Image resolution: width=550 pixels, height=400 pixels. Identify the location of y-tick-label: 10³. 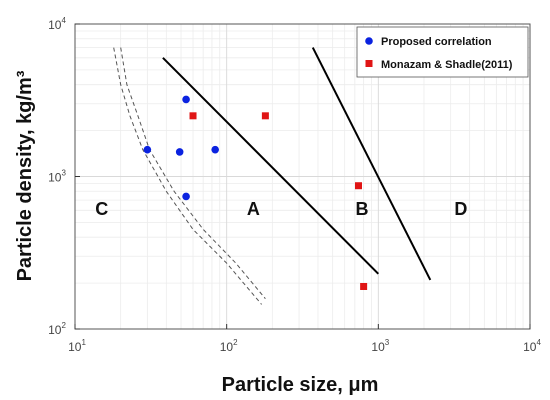
(57, 177).